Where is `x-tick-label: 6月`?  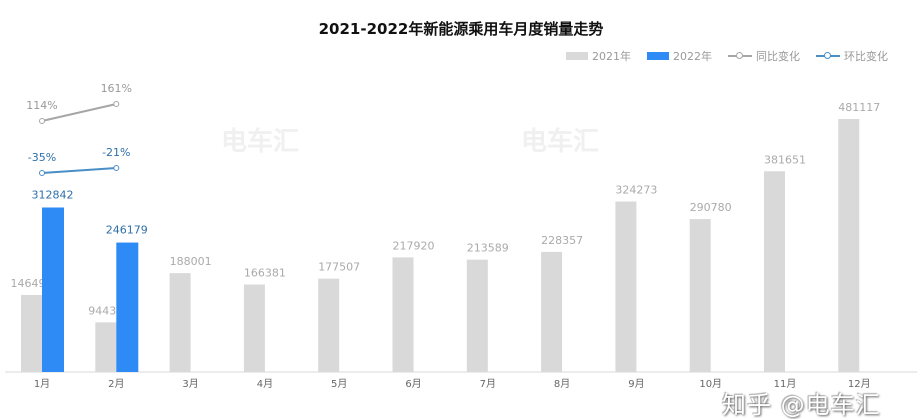 x-tick-label: 6月 is located at coordinates (413, 384).